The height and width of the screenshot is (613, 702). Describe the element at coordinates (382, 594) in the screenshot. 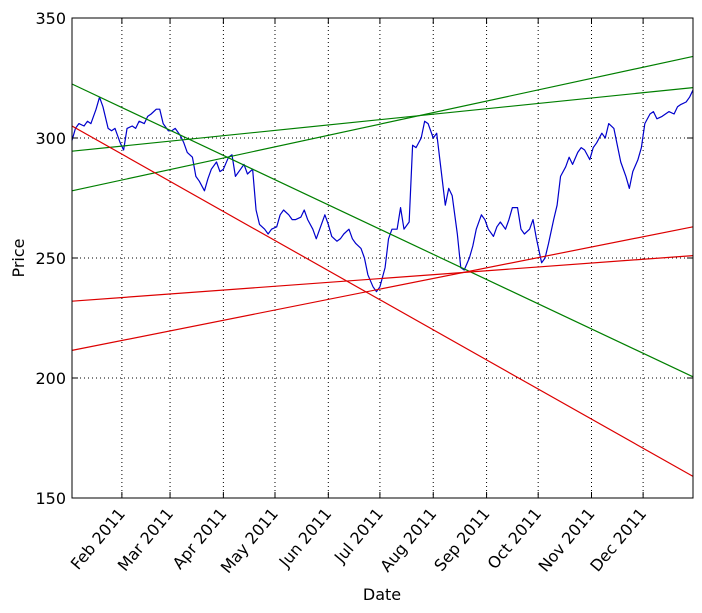

I see `x-axis-label: Date` at that location.